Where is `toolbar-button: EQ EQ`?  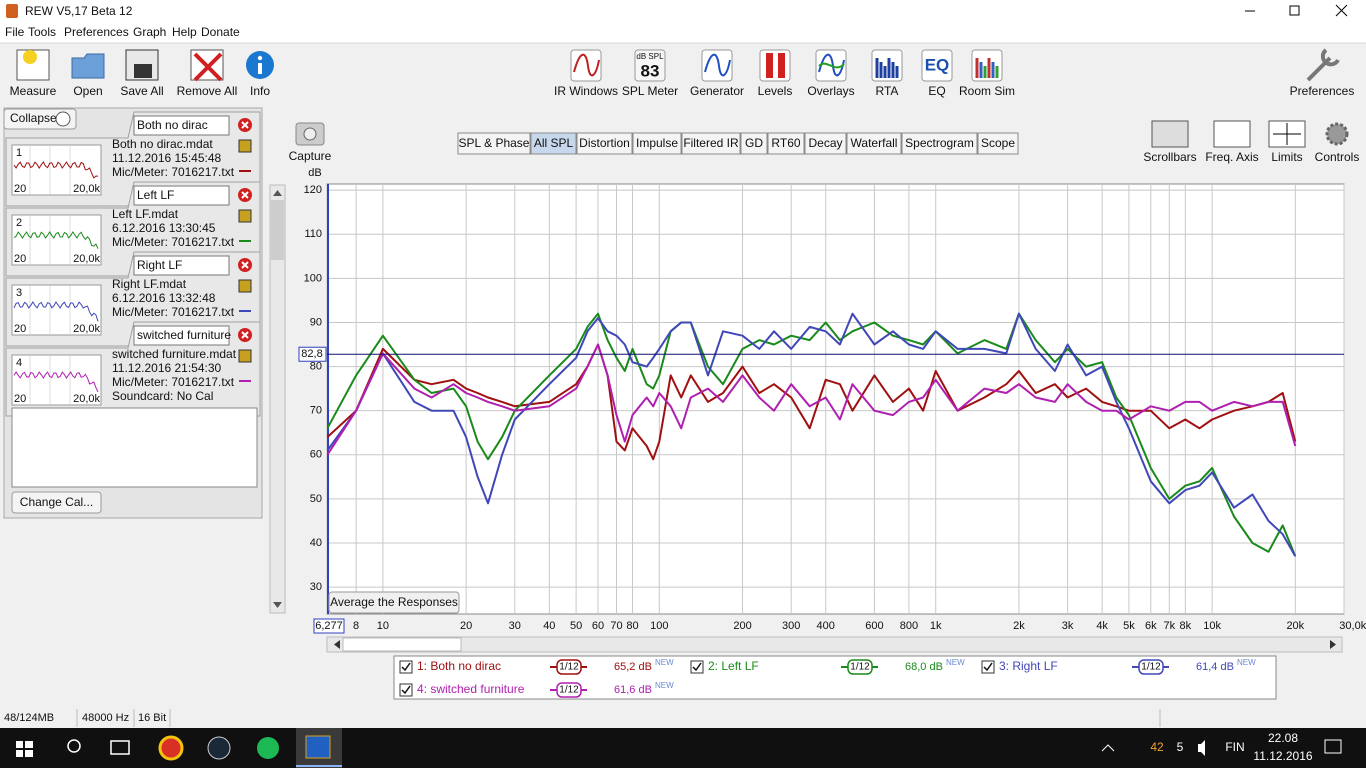 toolbar-button: EQ EQ is located at coordinates (937, 73).